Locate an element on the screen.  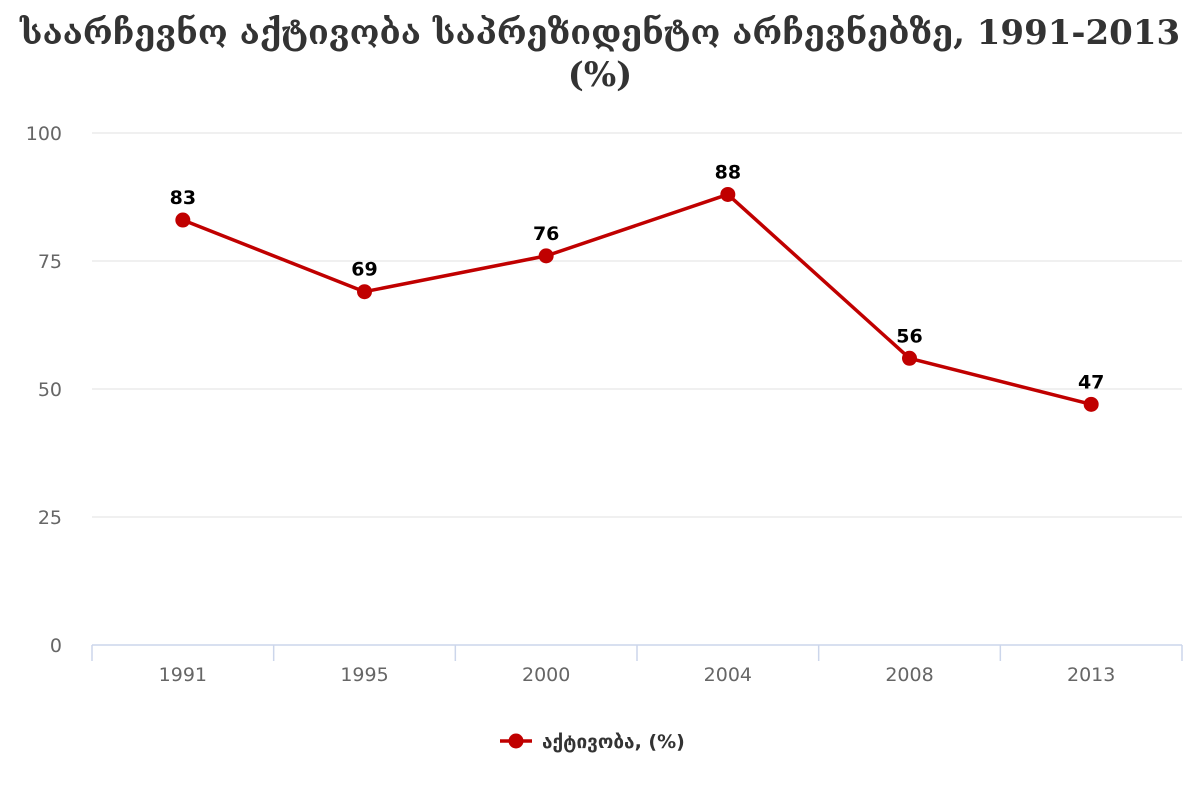
x-tick-label: 1991 is located at coordinates (183, 675).